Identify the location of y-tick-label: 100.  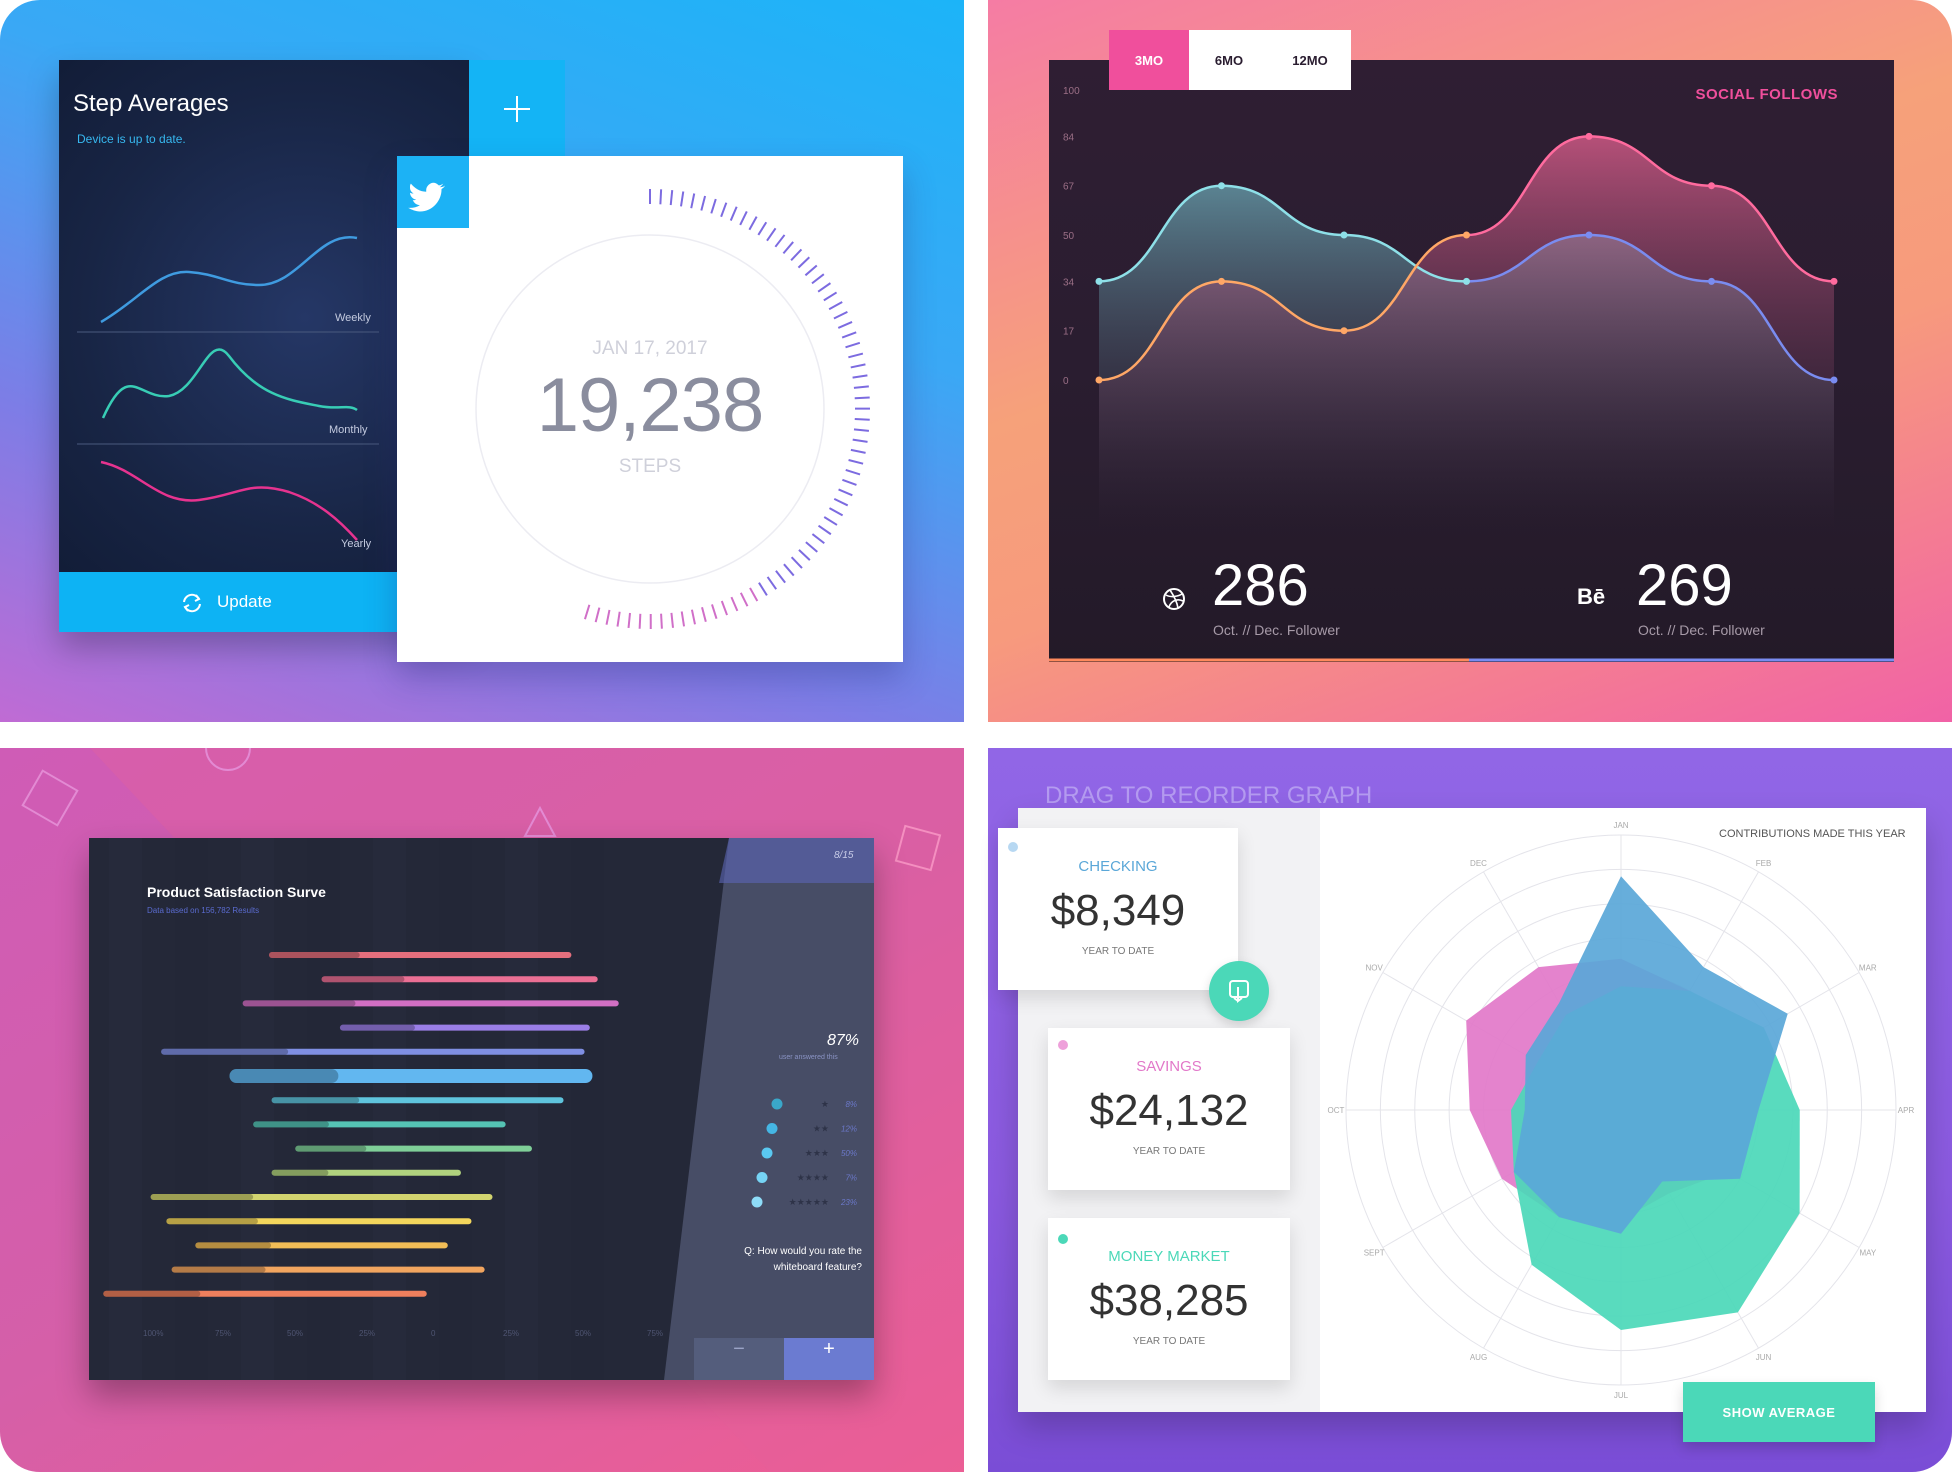
(1071, 91).